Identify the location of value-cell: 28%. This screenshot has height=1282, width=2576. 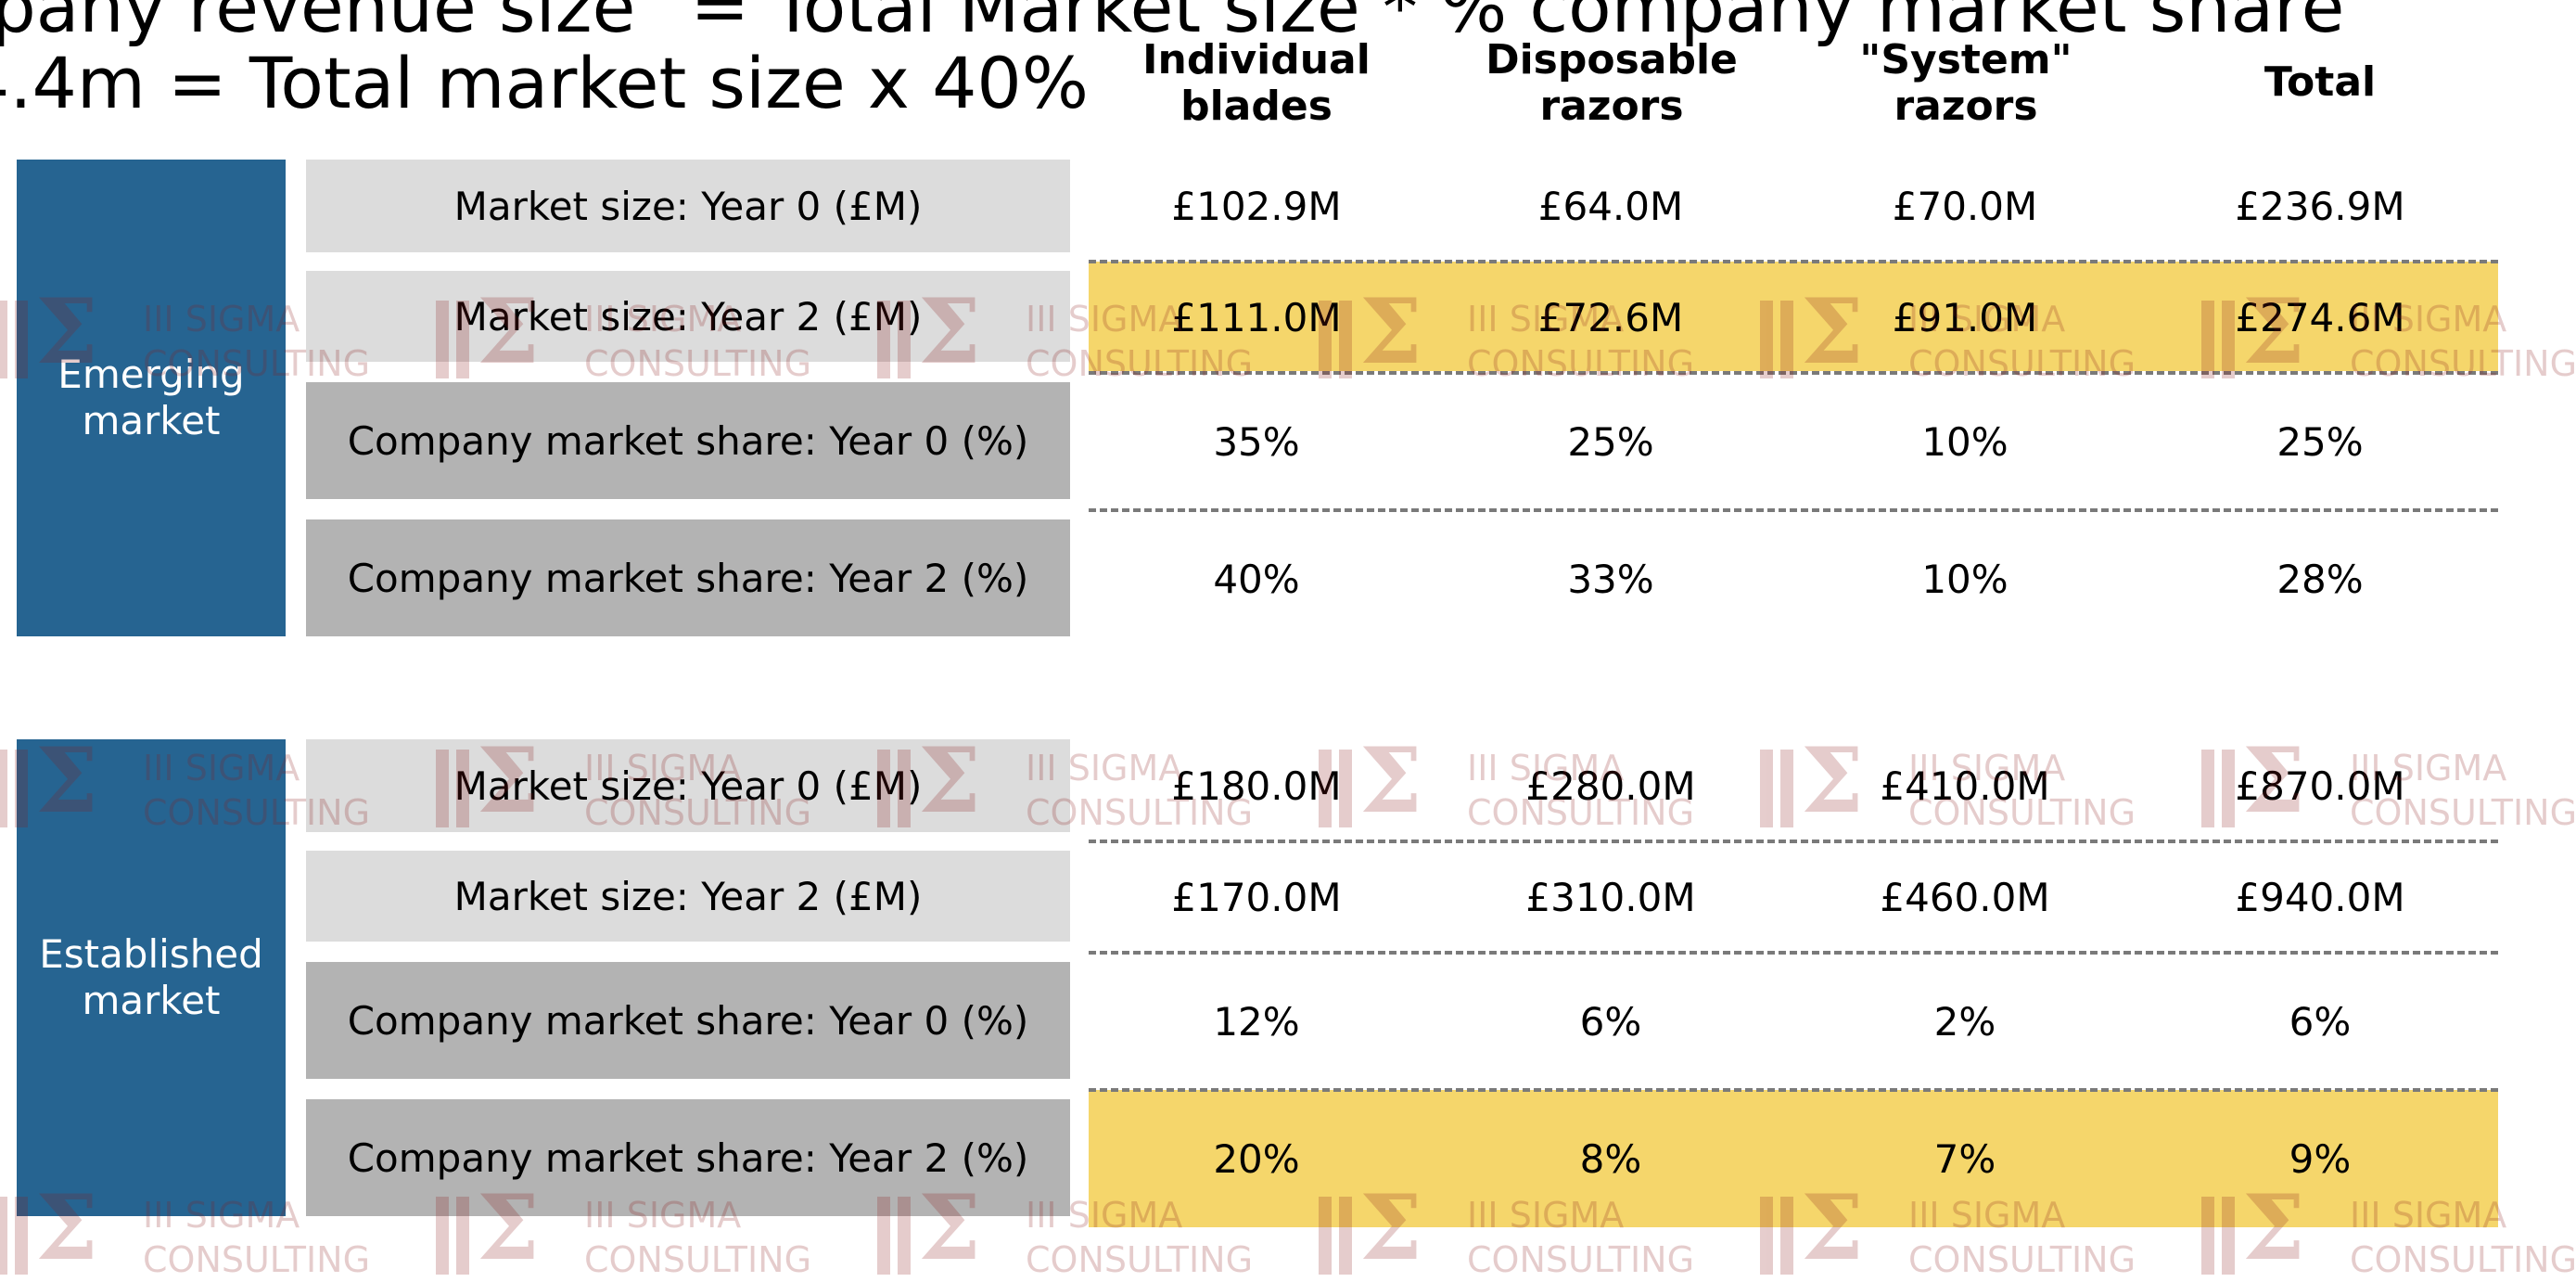
(2320, 579).